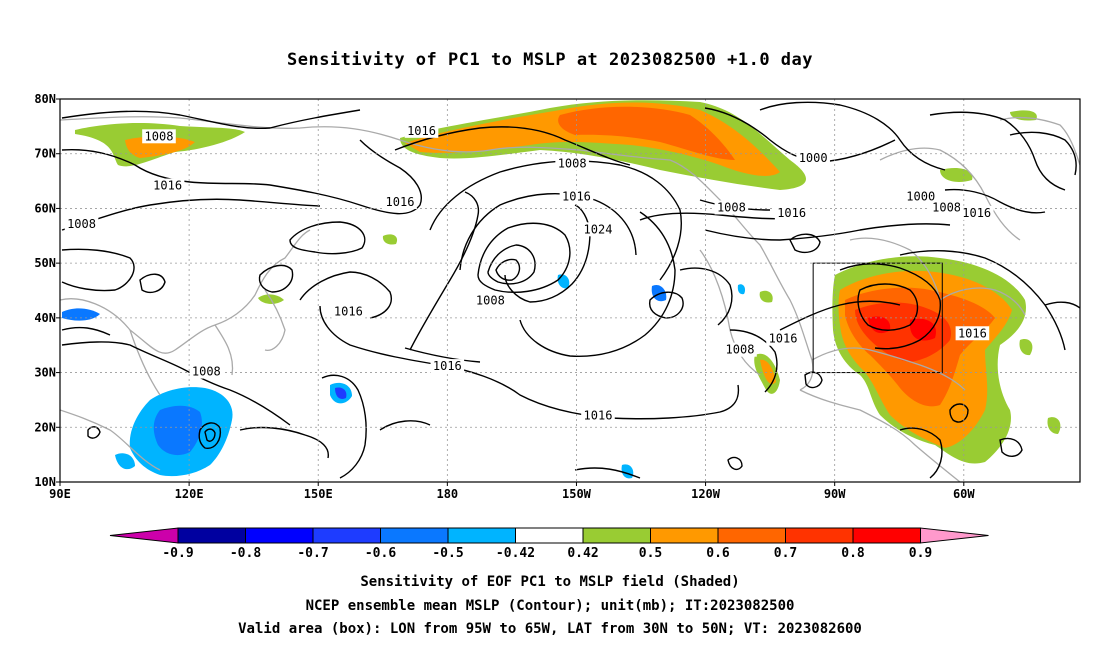 The image size is (1100, 650). I want to click on lat-label: 40N, so click(45, 318).